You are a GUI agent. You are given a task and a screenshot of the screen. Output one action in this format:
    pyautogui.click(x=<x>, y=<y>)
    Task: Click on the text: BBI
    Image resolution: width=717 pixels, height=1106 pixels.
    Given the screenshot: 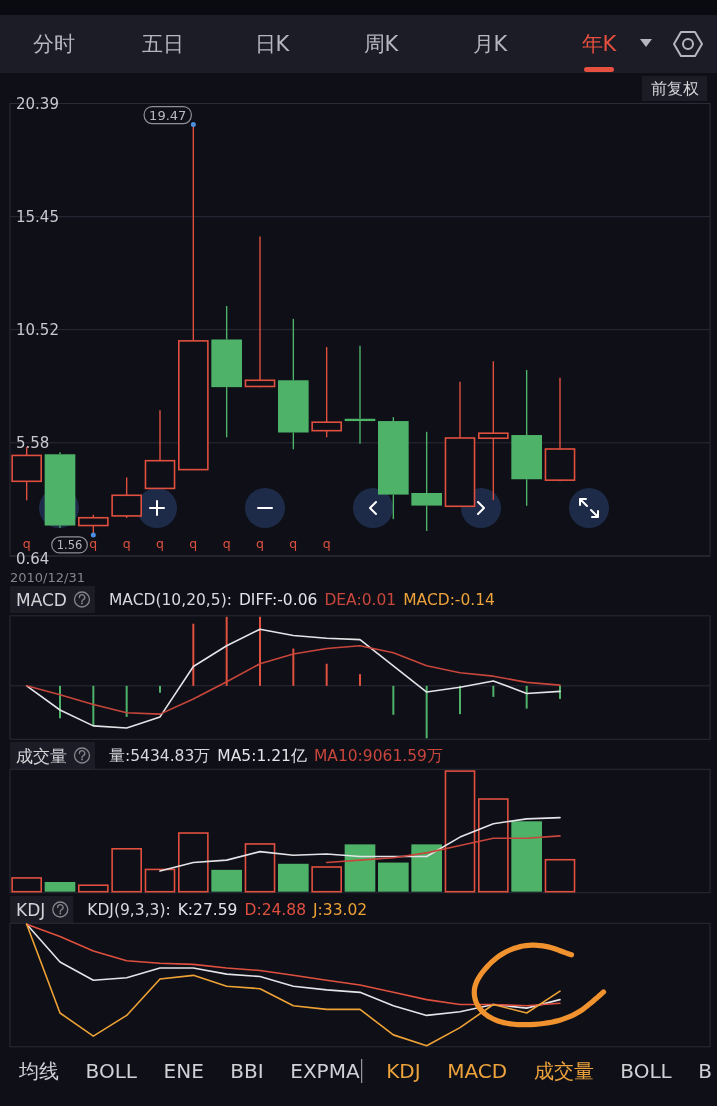 What is the action you would take?
    pyautogui.click(x=247, y=1071)
    